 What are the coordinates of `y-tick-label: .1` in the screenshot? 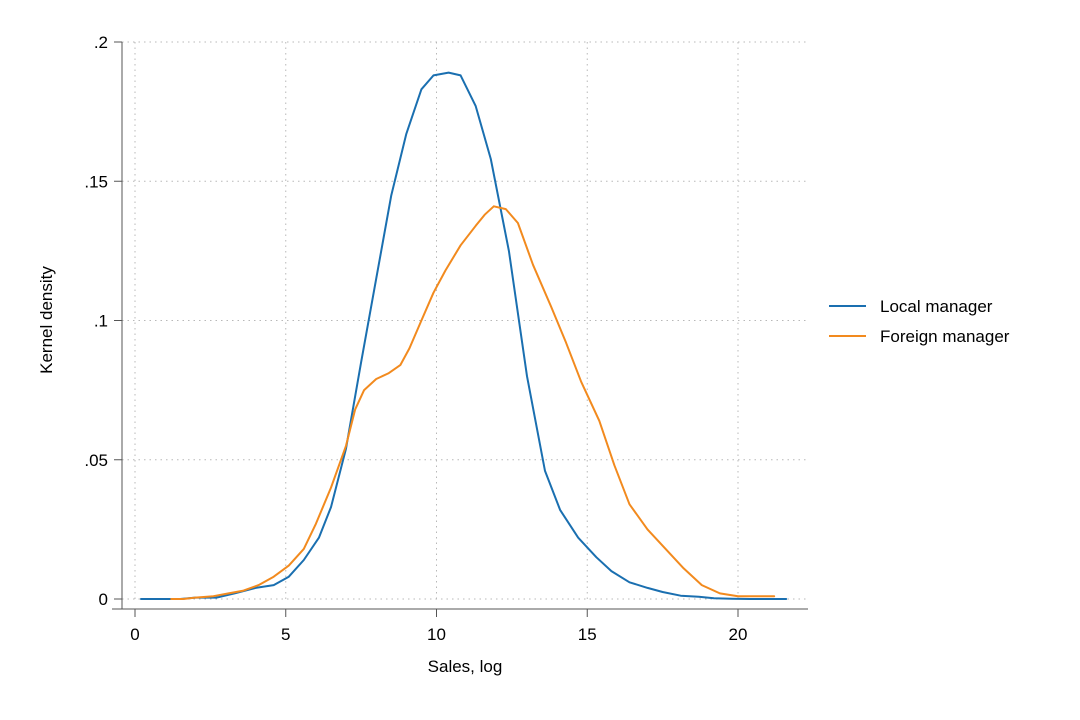 It's located at (101, 321).